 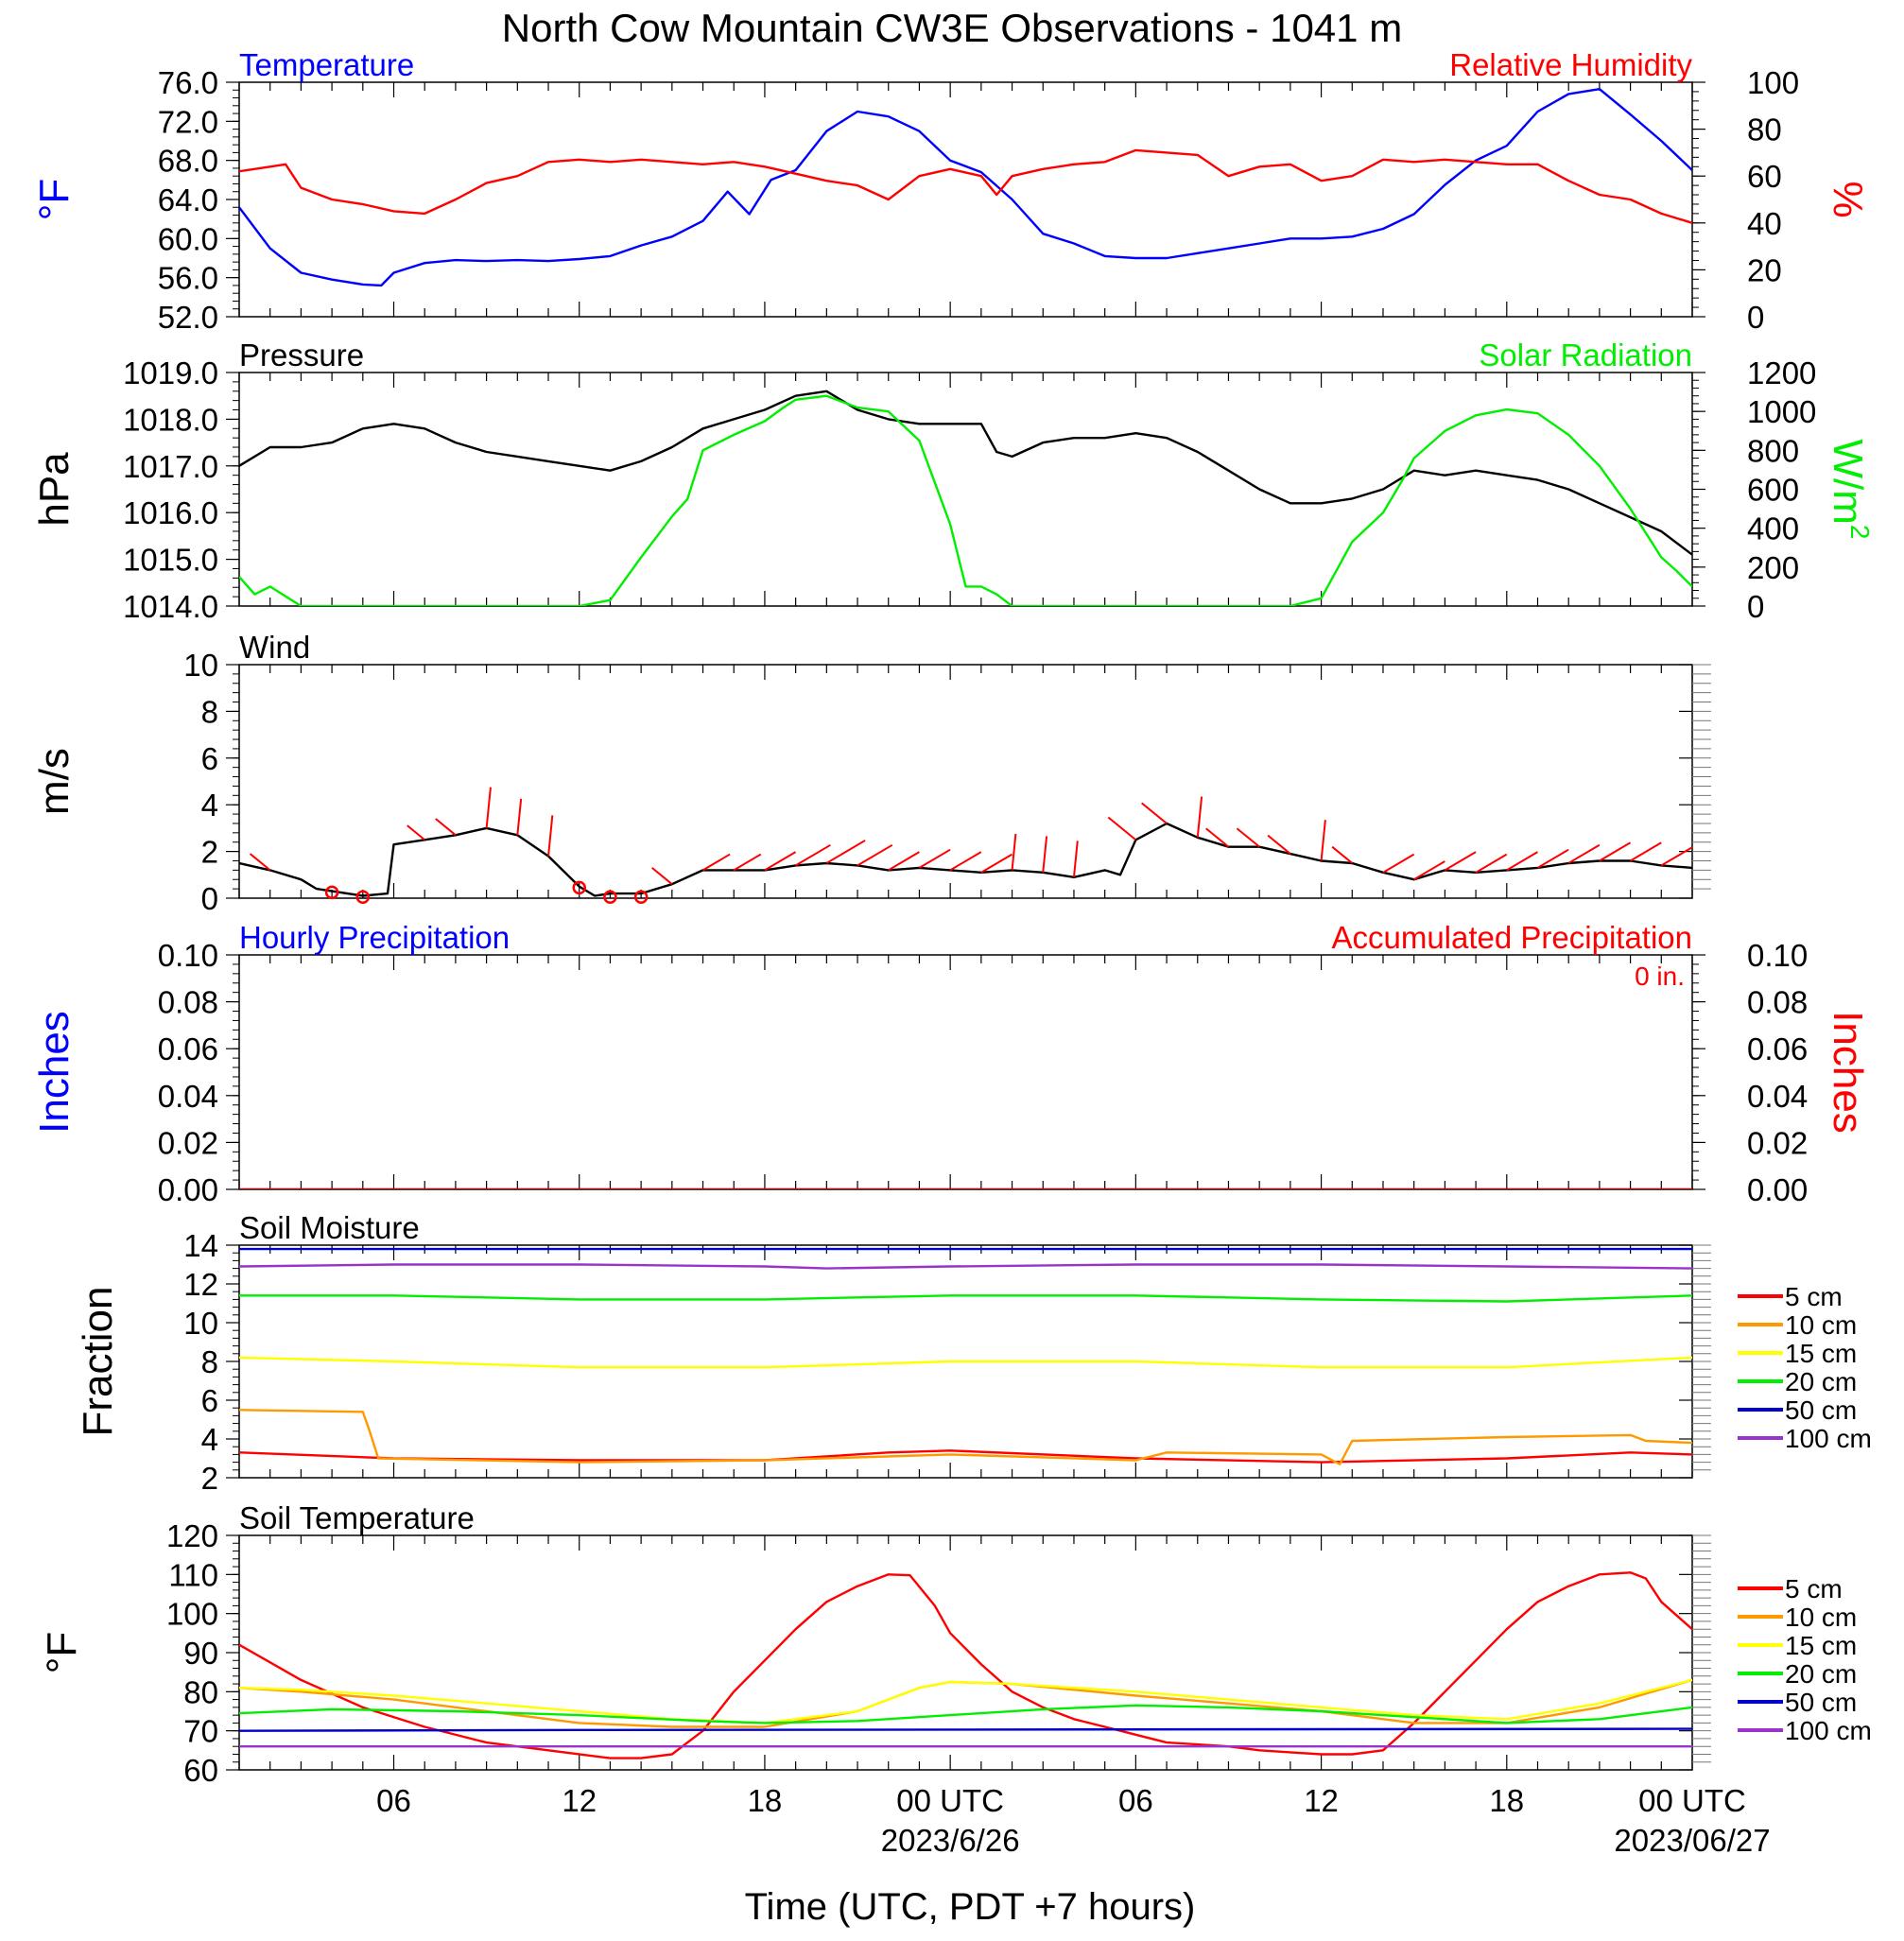 What do you see at coordinates (200, 1692) in the screenshot?
I see `y-tick-label: 80` at bounding box center [200, 1692].